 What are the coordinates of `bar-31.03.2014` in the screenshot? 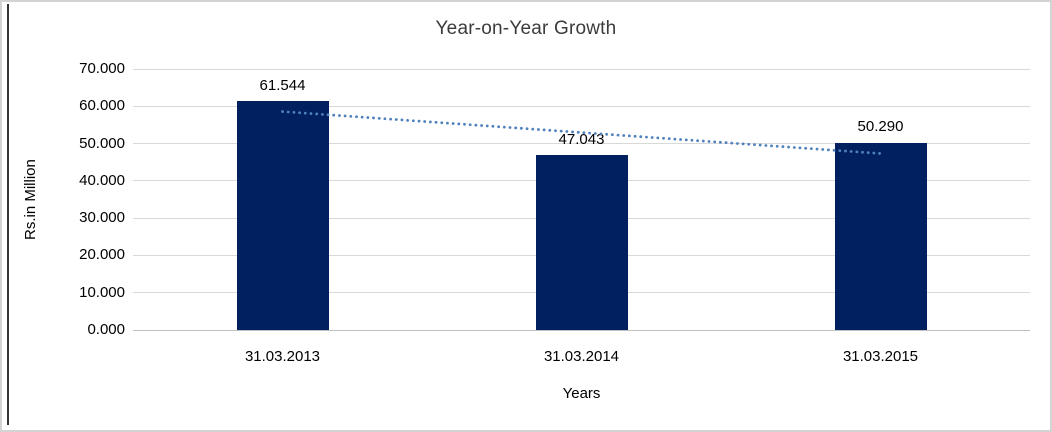 It's located at (581, 242).